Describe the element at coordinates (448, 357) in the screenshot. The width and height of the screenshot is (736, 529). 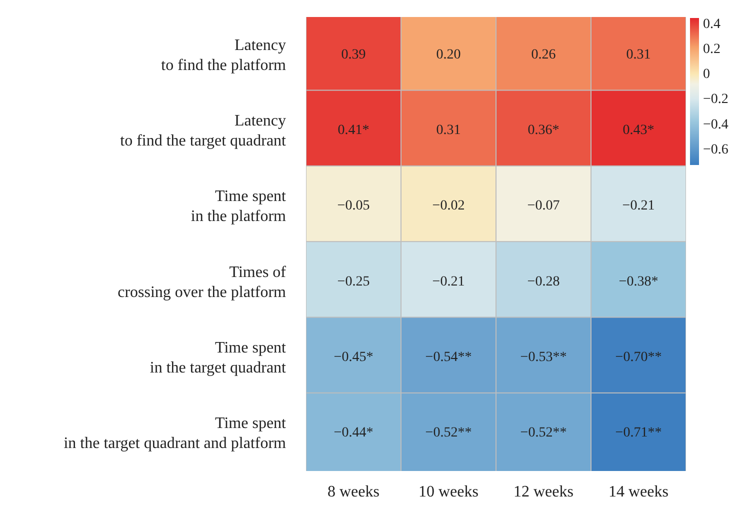
I see `data-label: −0.54**` at that location.